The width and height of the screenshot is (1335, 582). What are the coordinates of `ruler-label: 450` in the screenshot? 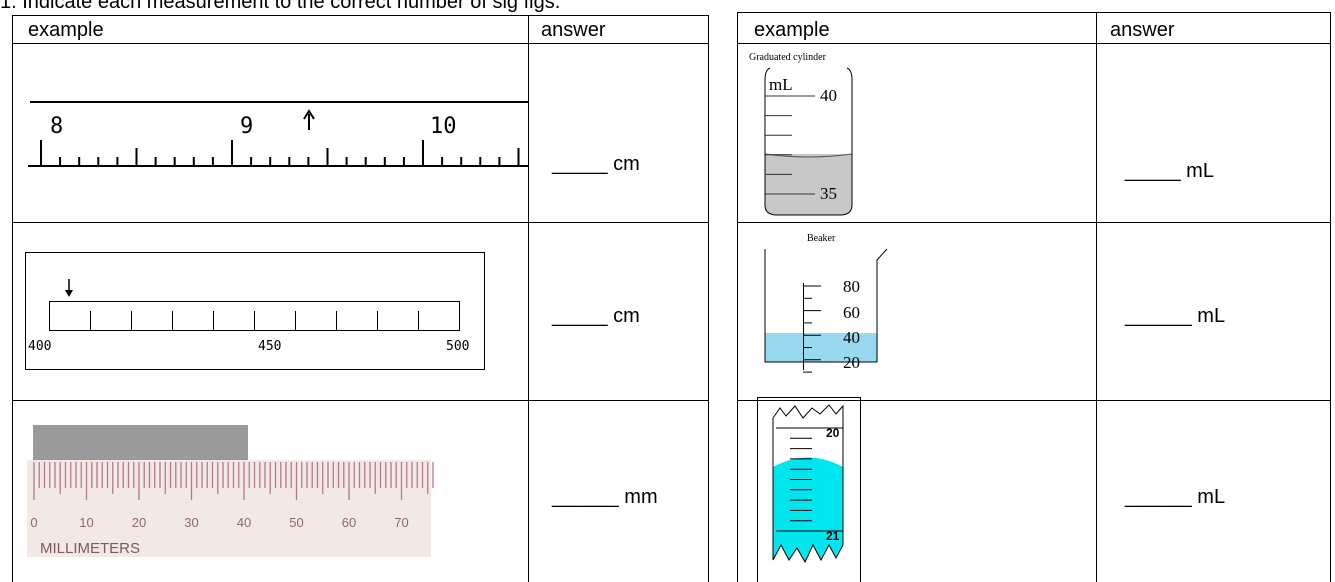 It's located at (269, 346).